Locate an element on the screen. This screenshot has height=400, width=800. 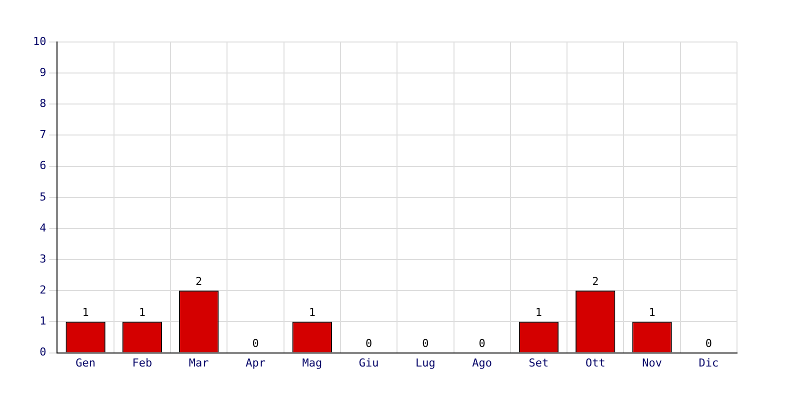
y-tick-label: 0 is located at coordinates (43, 352).